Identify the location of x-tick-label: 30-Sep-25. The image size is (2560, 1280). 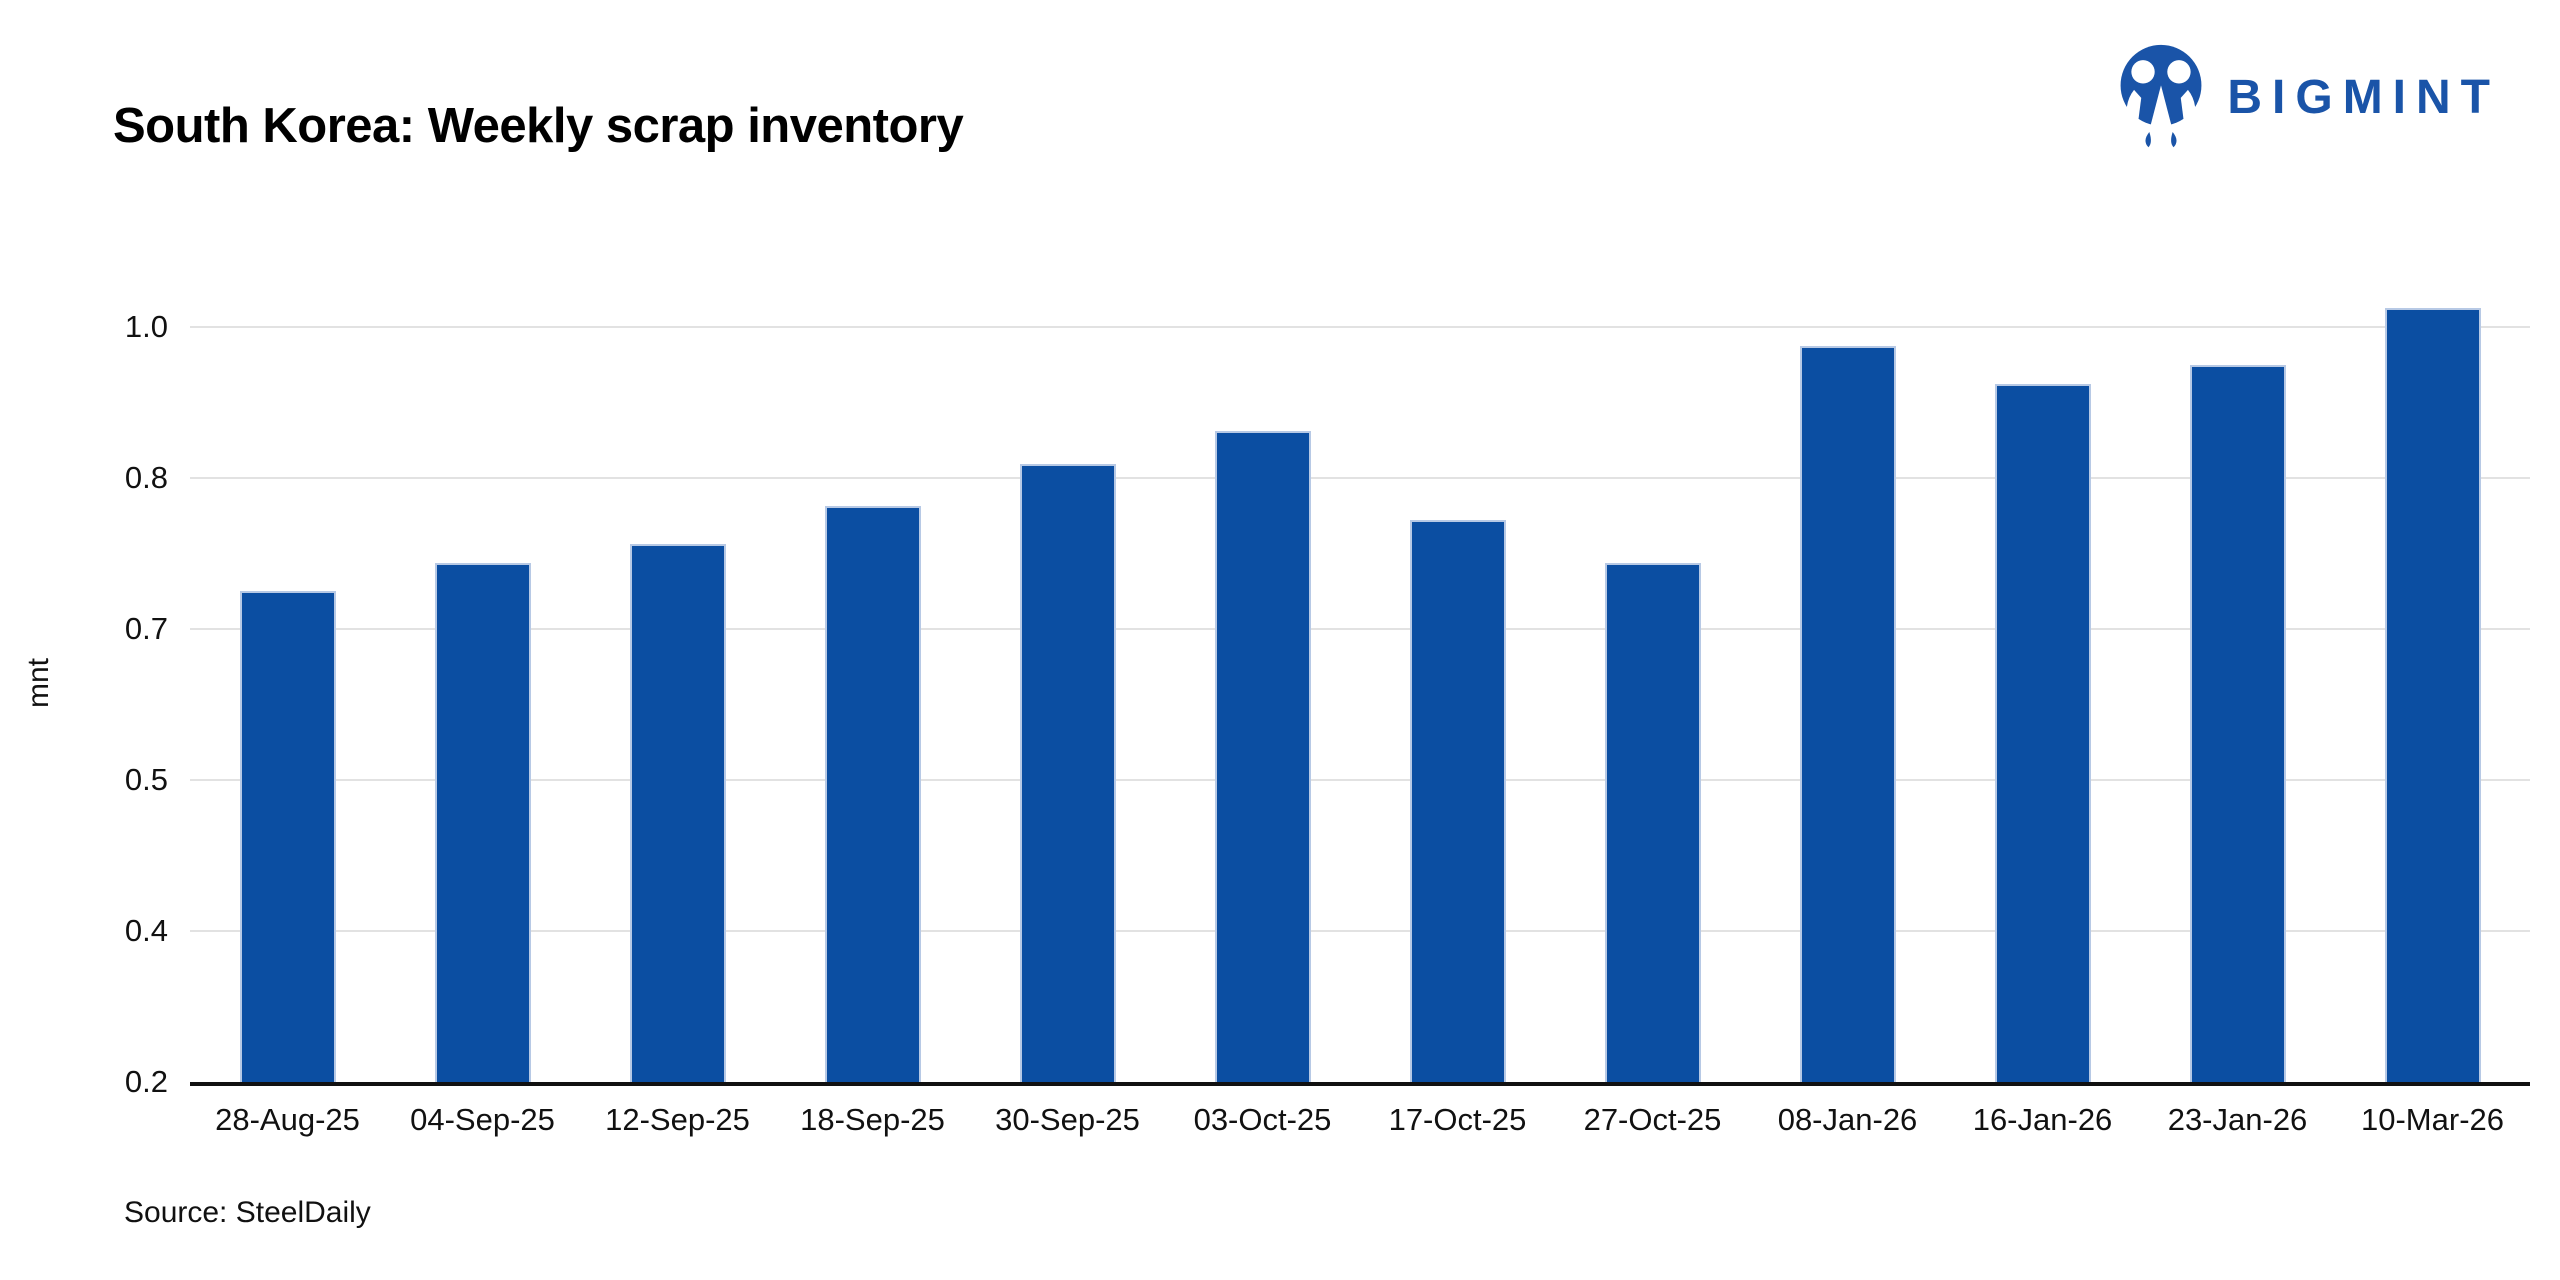
(1067, 1119).